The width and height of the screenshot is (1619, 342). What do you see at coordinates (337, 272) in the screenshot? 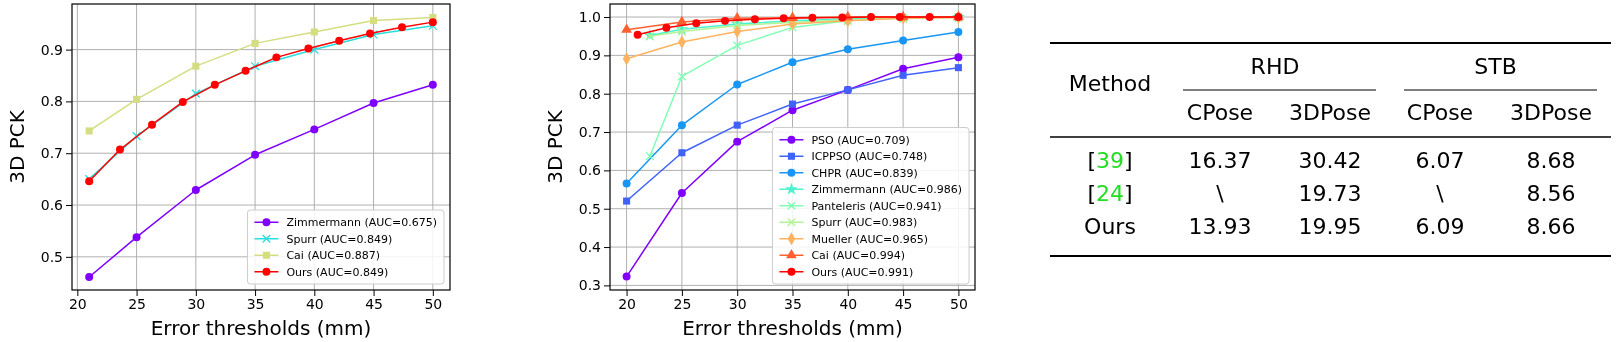
I see `legend-label: Ours (AUC=0.849)` at bounding box center [337, 272].